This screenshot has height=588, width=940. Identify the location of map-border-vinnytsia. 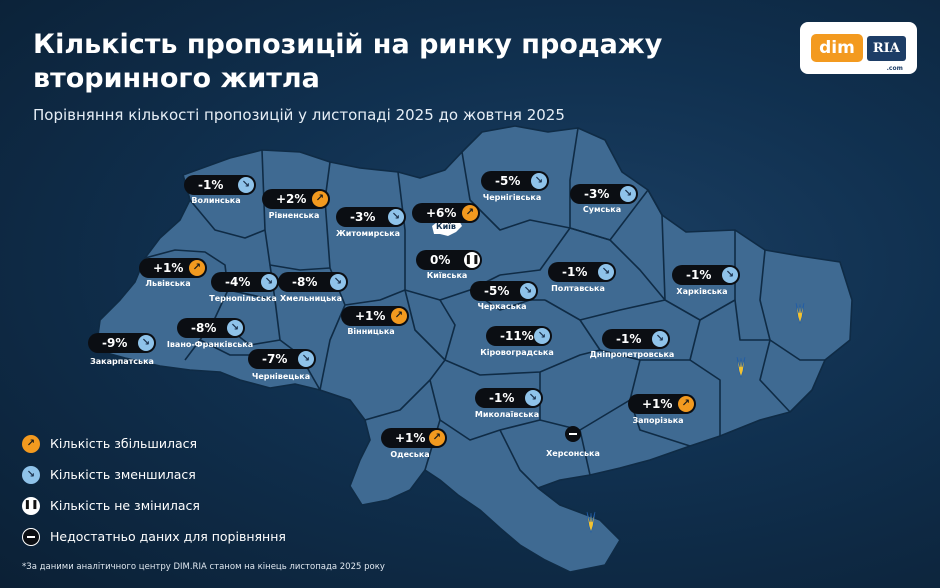
(382, 340).